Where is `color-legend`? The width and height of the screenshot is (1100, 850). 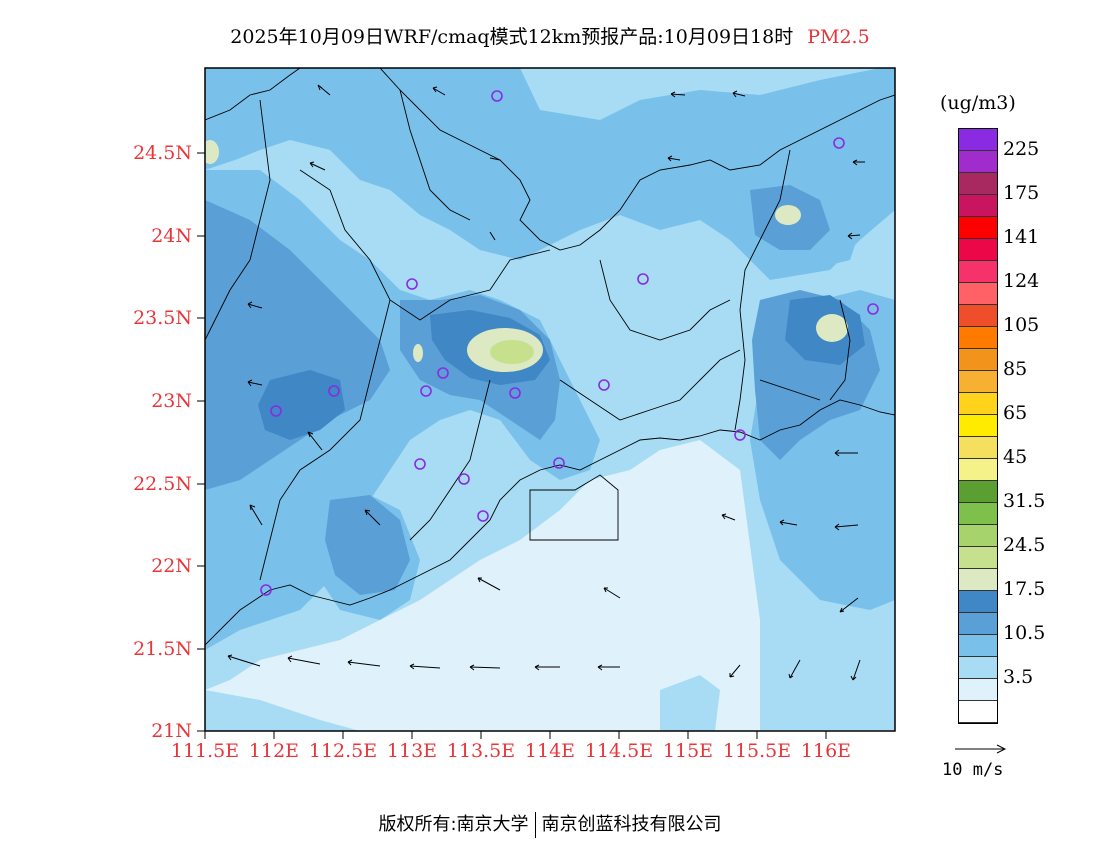
color-legend is located at coordinates (978, 426).